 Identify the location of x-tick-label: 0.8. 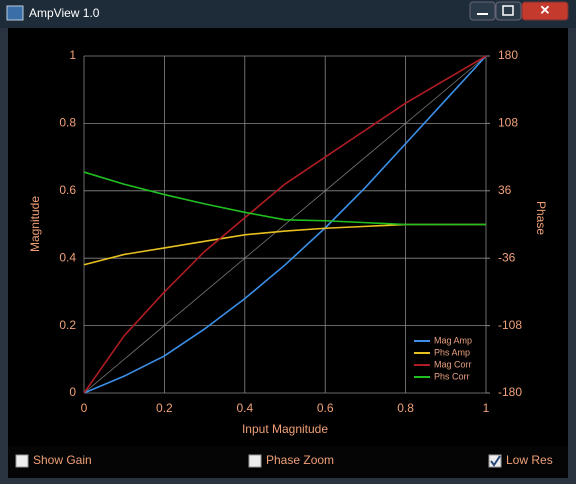
(405, 408).